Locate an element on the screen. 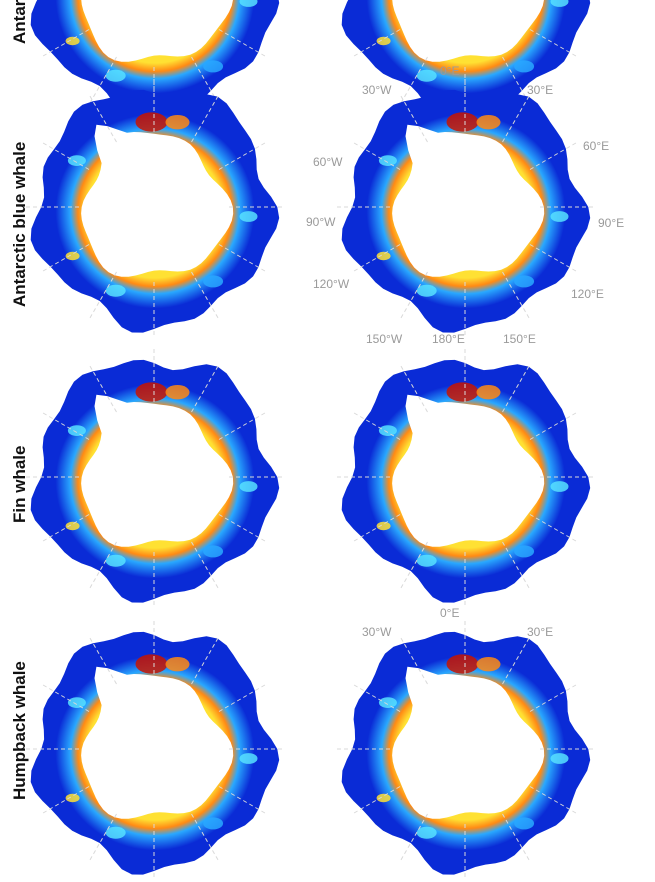 The image size is (655, 882). lon-label-180e: 180°E is located at coordinates (448, 339).